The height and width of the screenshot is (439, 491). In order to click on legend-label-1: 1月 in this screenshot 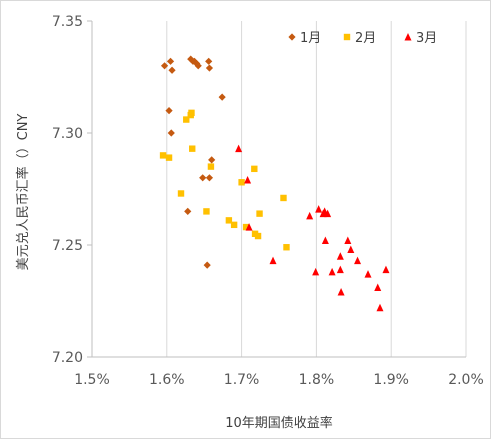, I will do `click(310, 38)`.